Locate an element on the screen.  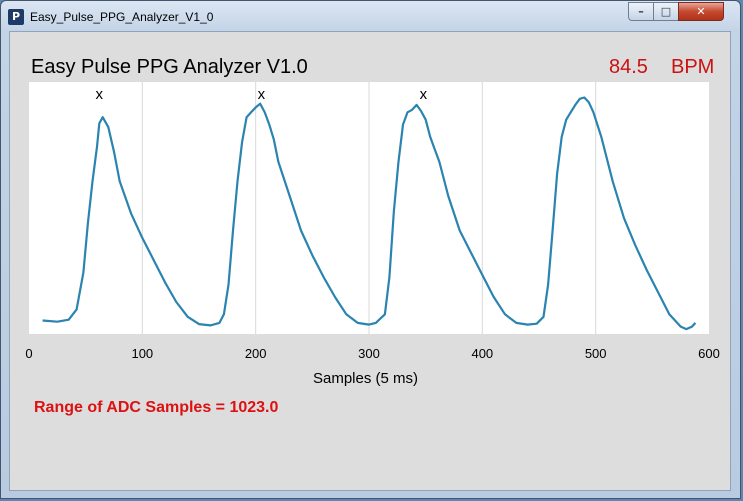
maximize-button: □ is located at coordinates (666, 11).